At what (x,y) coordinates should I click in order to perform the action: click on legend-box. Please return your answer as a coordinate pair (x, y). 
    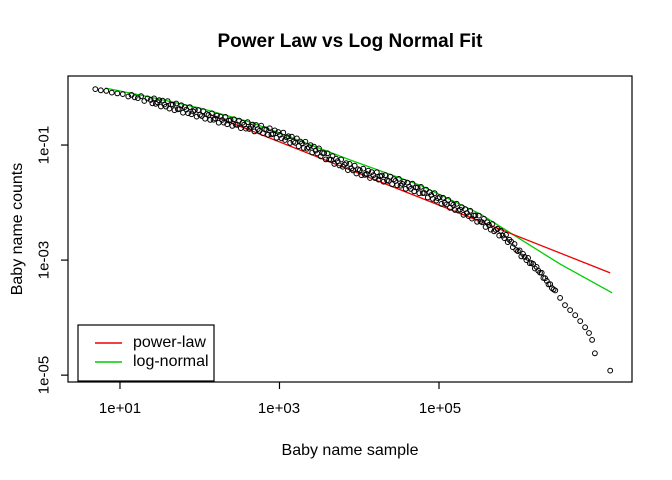
    Looking at the image, I should click on (146, 353).